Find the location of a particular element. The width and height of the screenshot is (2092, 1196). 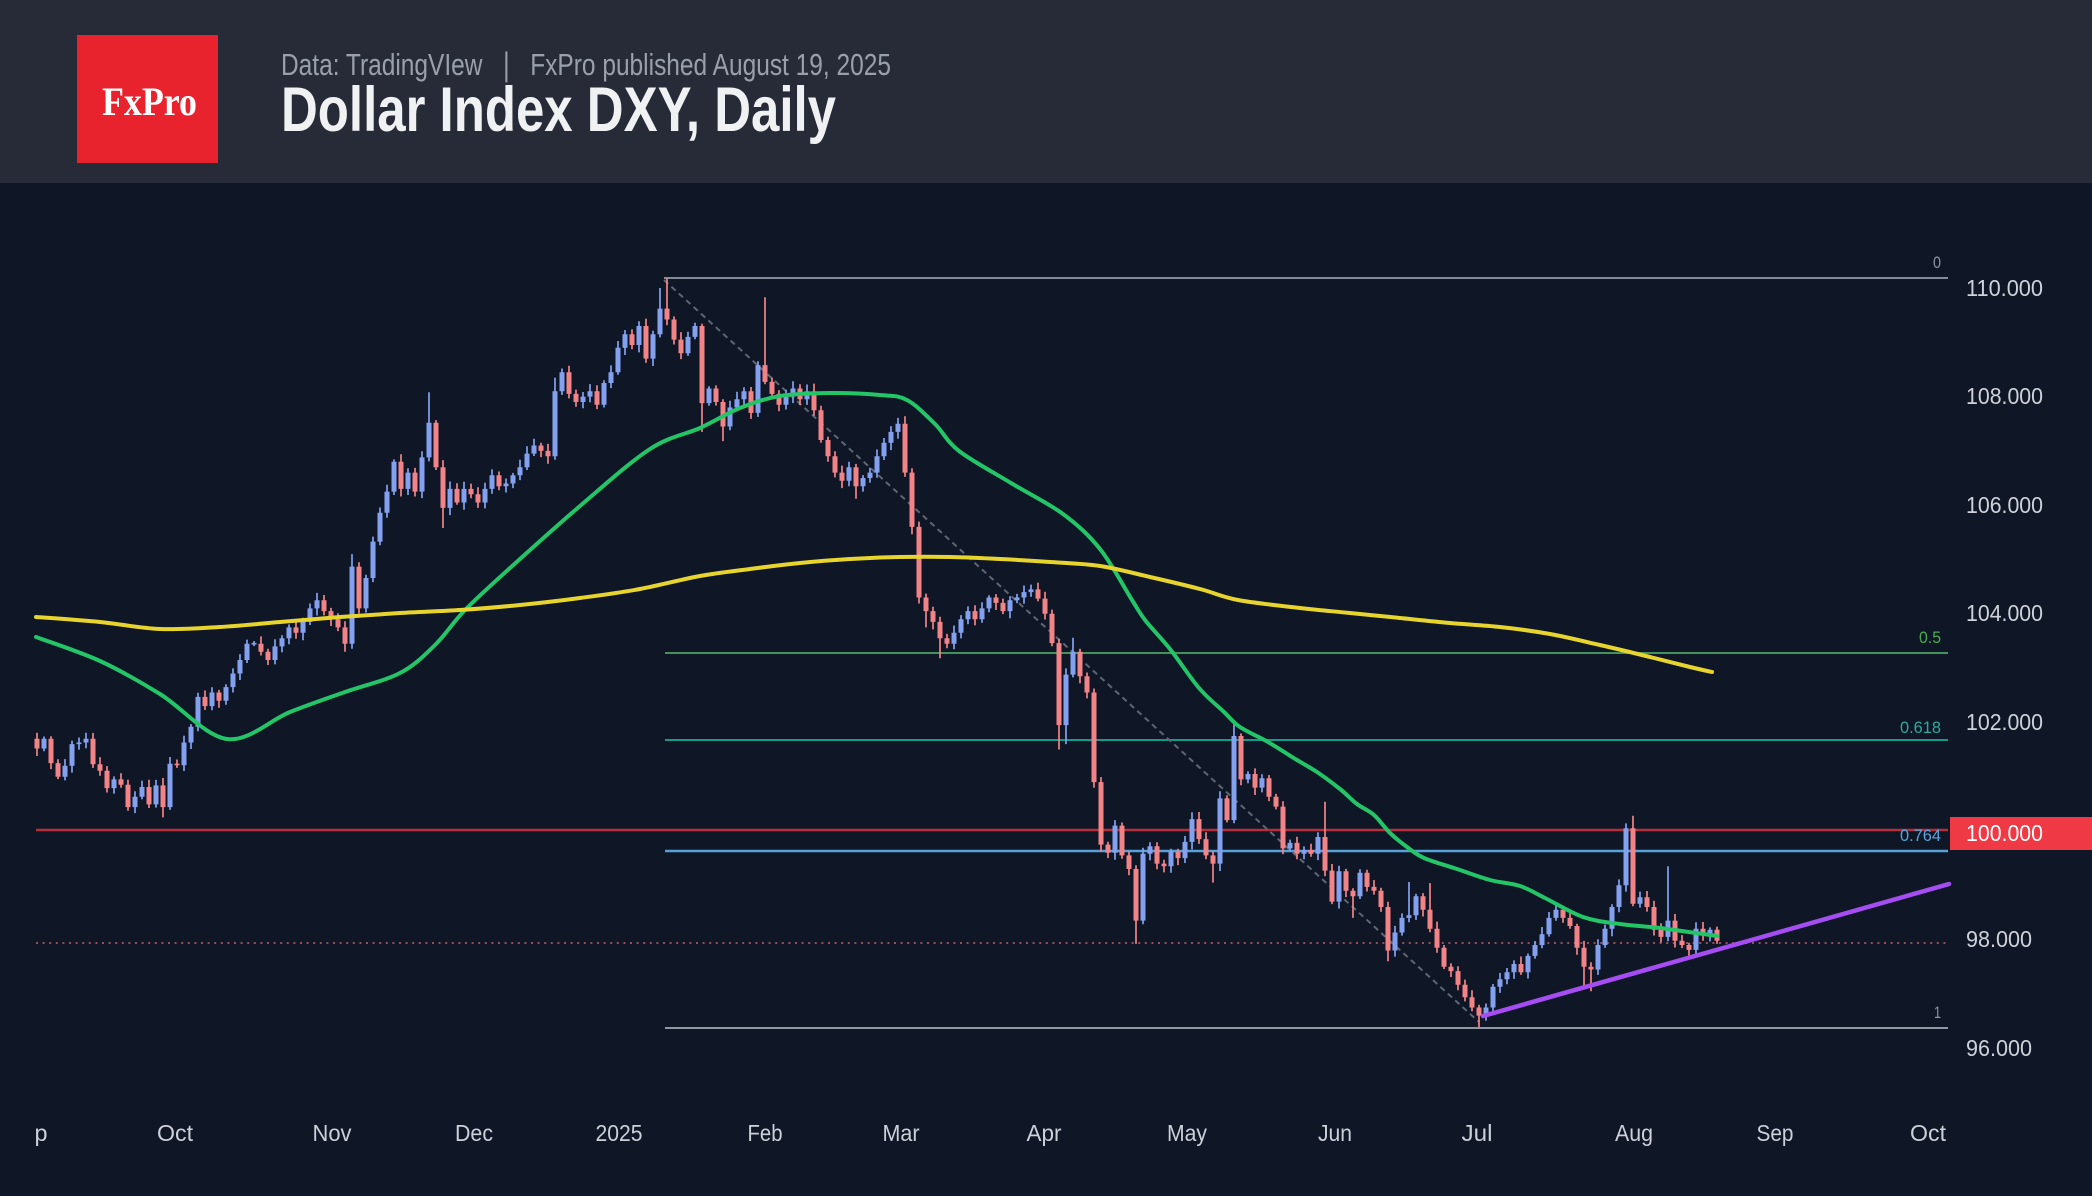

svg-text: Dollar Index DXY, Daily is located at coordinates (558, 110).